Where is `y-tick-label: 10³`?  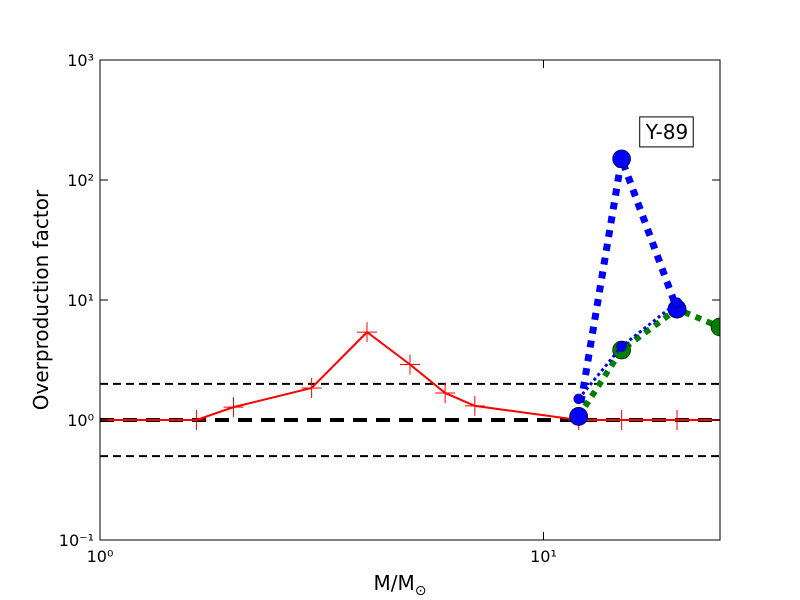
y-tick-label: 10³ is located at coordinates (80, 60).